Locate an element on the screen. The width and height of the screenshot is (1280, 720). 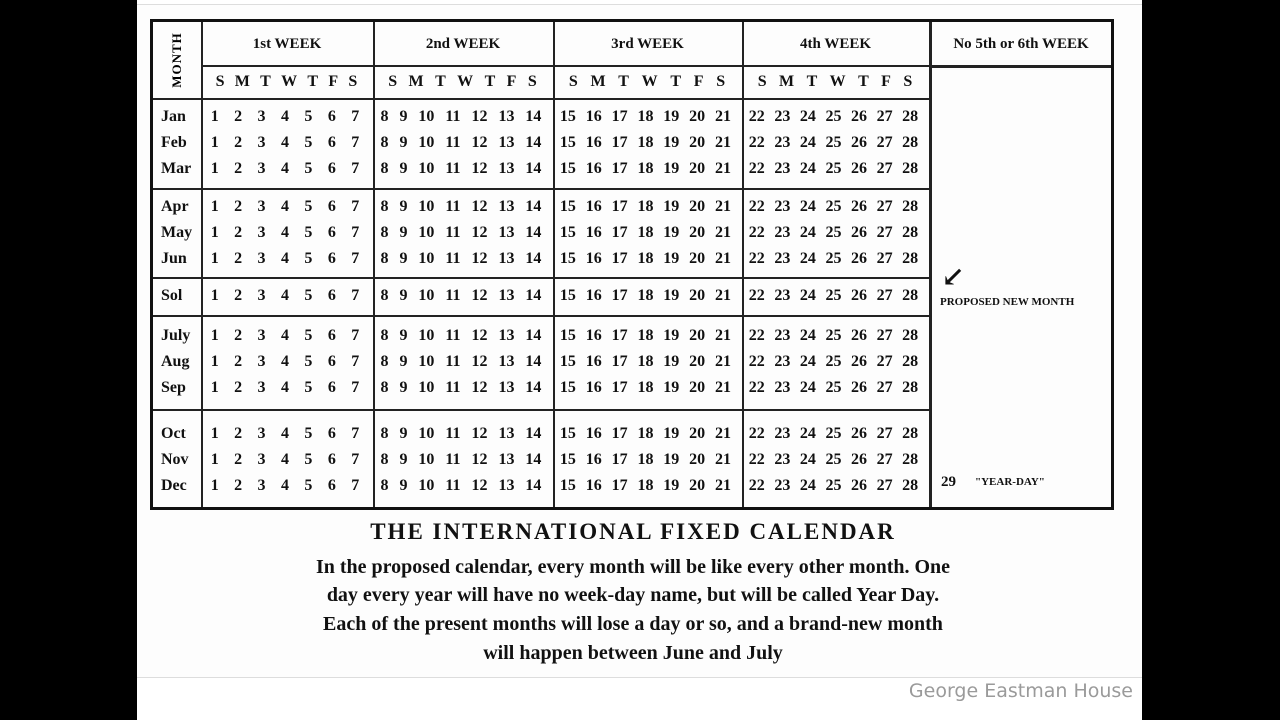
day-number: 1 is located at coordinates (214, 387).